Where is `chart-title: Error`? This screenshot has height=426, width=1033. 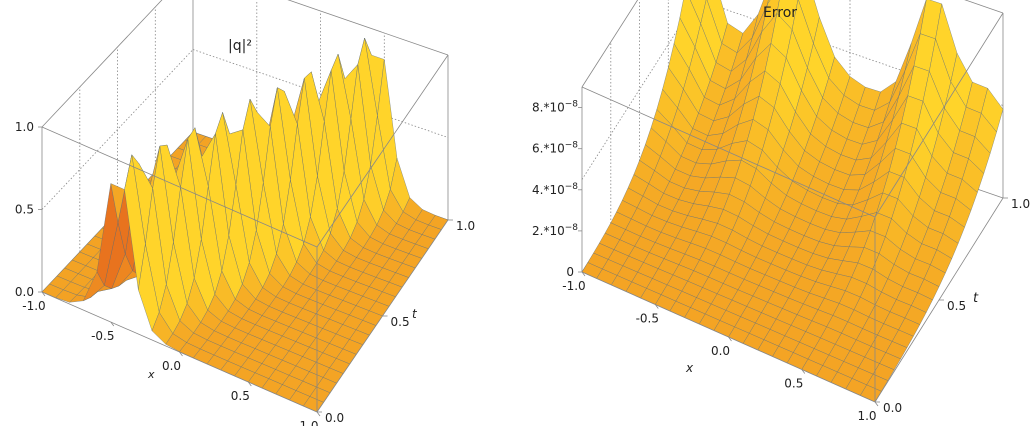 chart-title: Error is located at coordinates (780, 13).